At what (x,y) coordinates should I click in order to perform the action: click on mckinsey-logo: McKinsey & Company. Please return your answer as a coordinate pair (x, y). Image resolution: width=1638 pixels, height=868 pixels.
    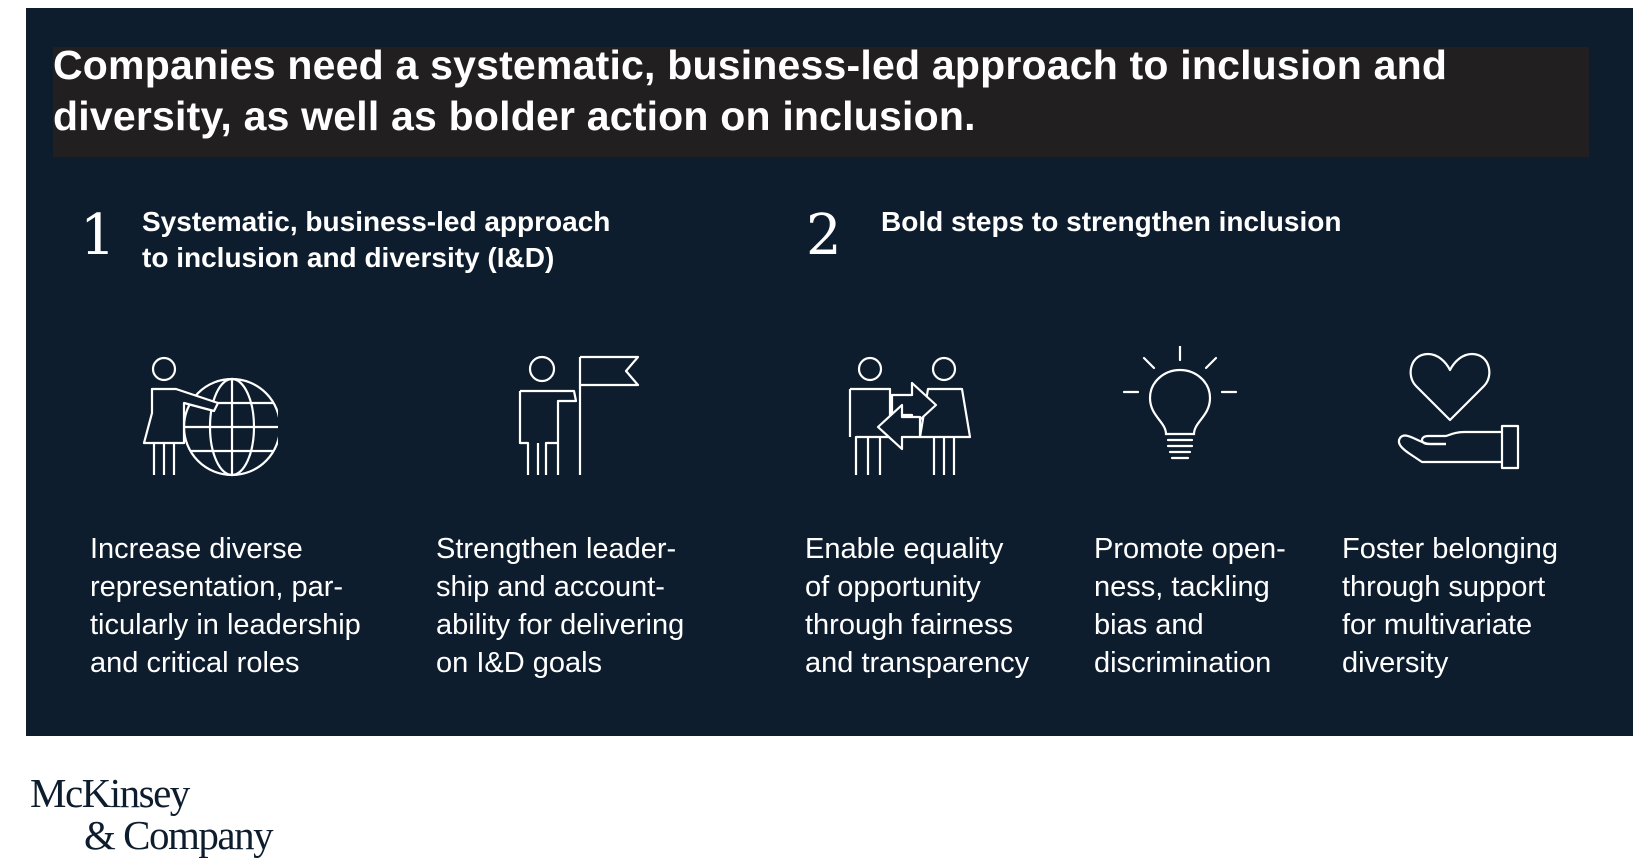
    Looking at the image, I should click on (152, 814).